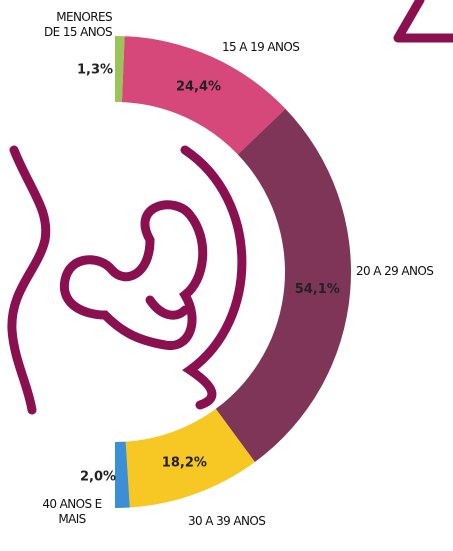 The height and width of the screenshot is (551, 453). I want to click on category-label: 30 A 39 ANOS, so click(227, 521).